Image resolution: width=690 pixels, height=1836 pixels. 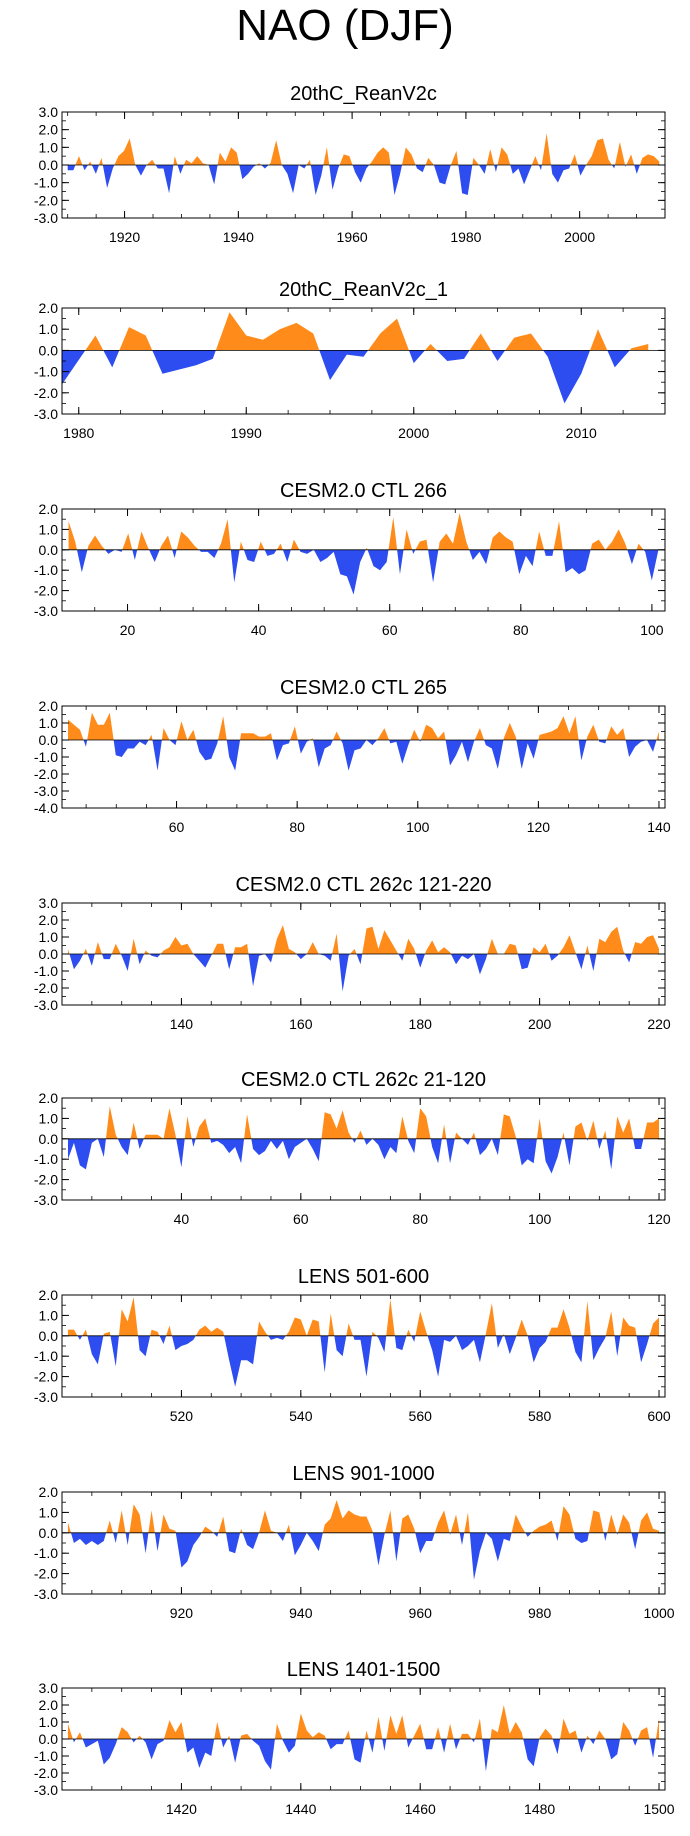 What do you see at coordinates (363, 1080) in the screenshot?
I see `panel-title: CESM2.0 CTL 262c 21-120` at bounding box center [363, 1080].